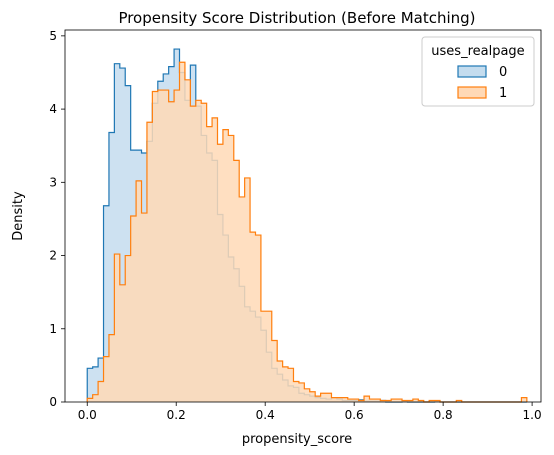 This screenshot has height=455, width=554. Describe the element at coordinates (297, 439) in the screenshot. I see `x-axis-label: propensity_score` at that location.